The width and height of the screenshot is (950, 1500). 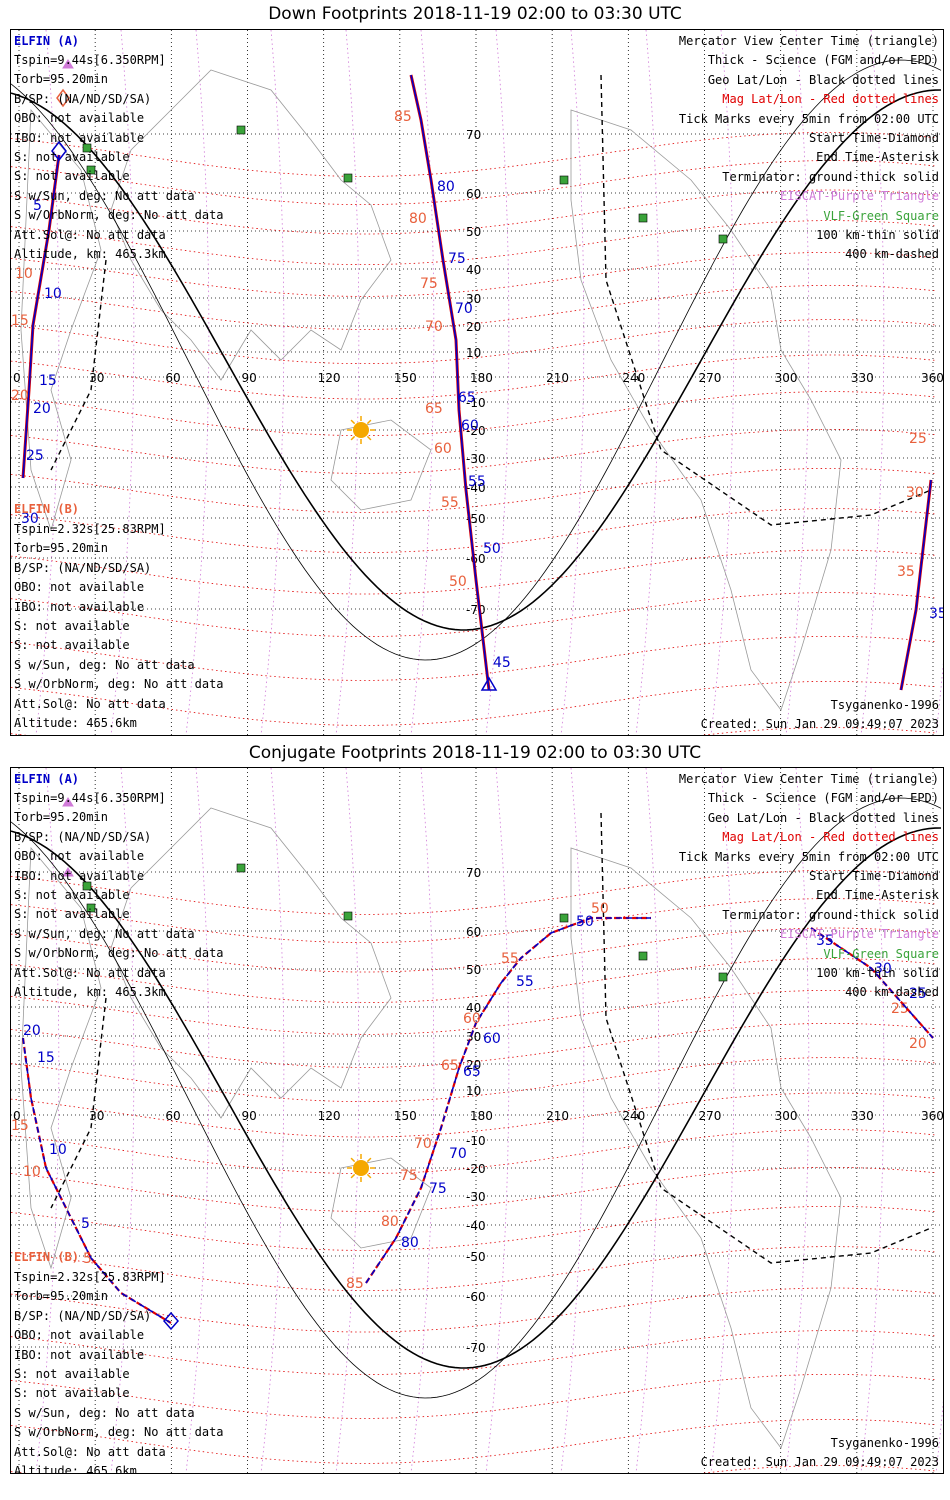 What do you see at coordinates (361, 1168) in the screenshot?
I see `sun-icon` at bounding box center [361, 1168].